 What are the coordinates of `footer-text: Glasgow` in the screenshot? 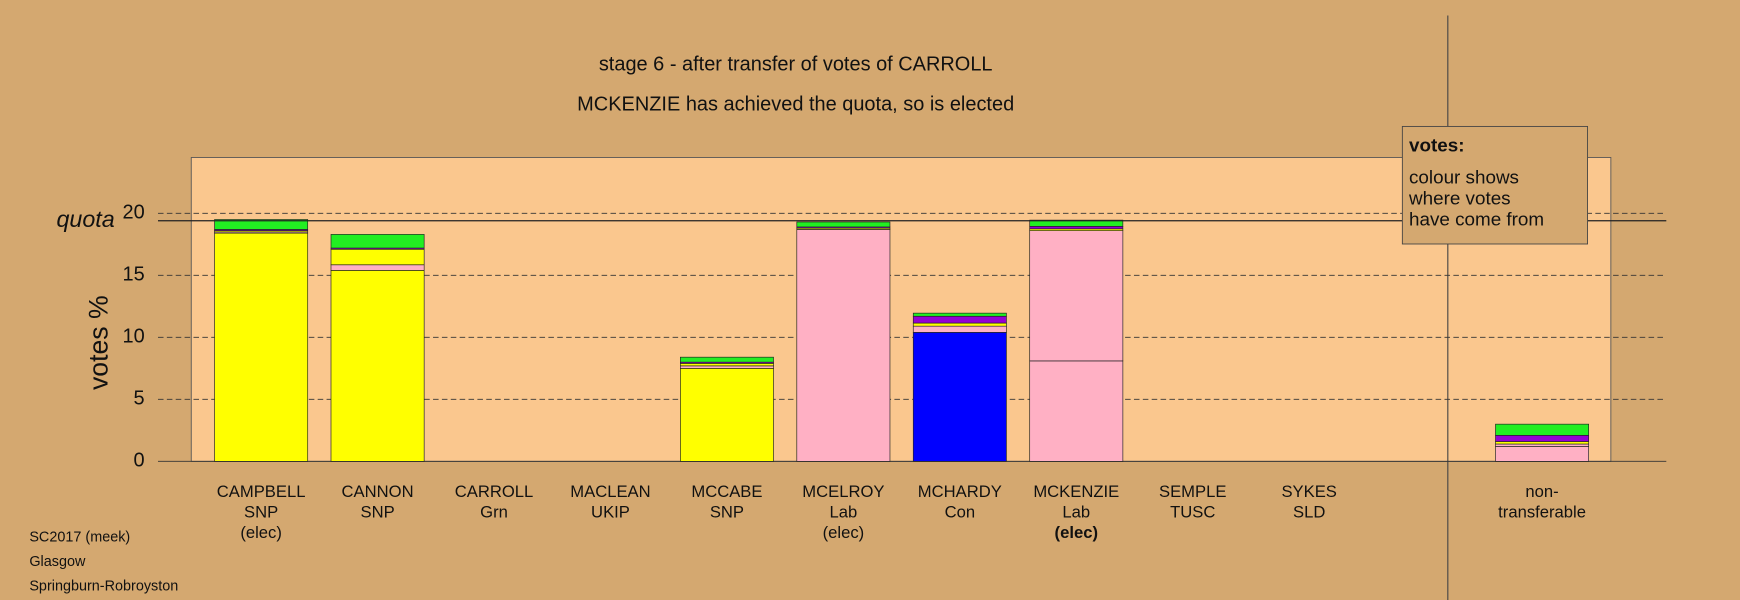 It's located at (57, 562).